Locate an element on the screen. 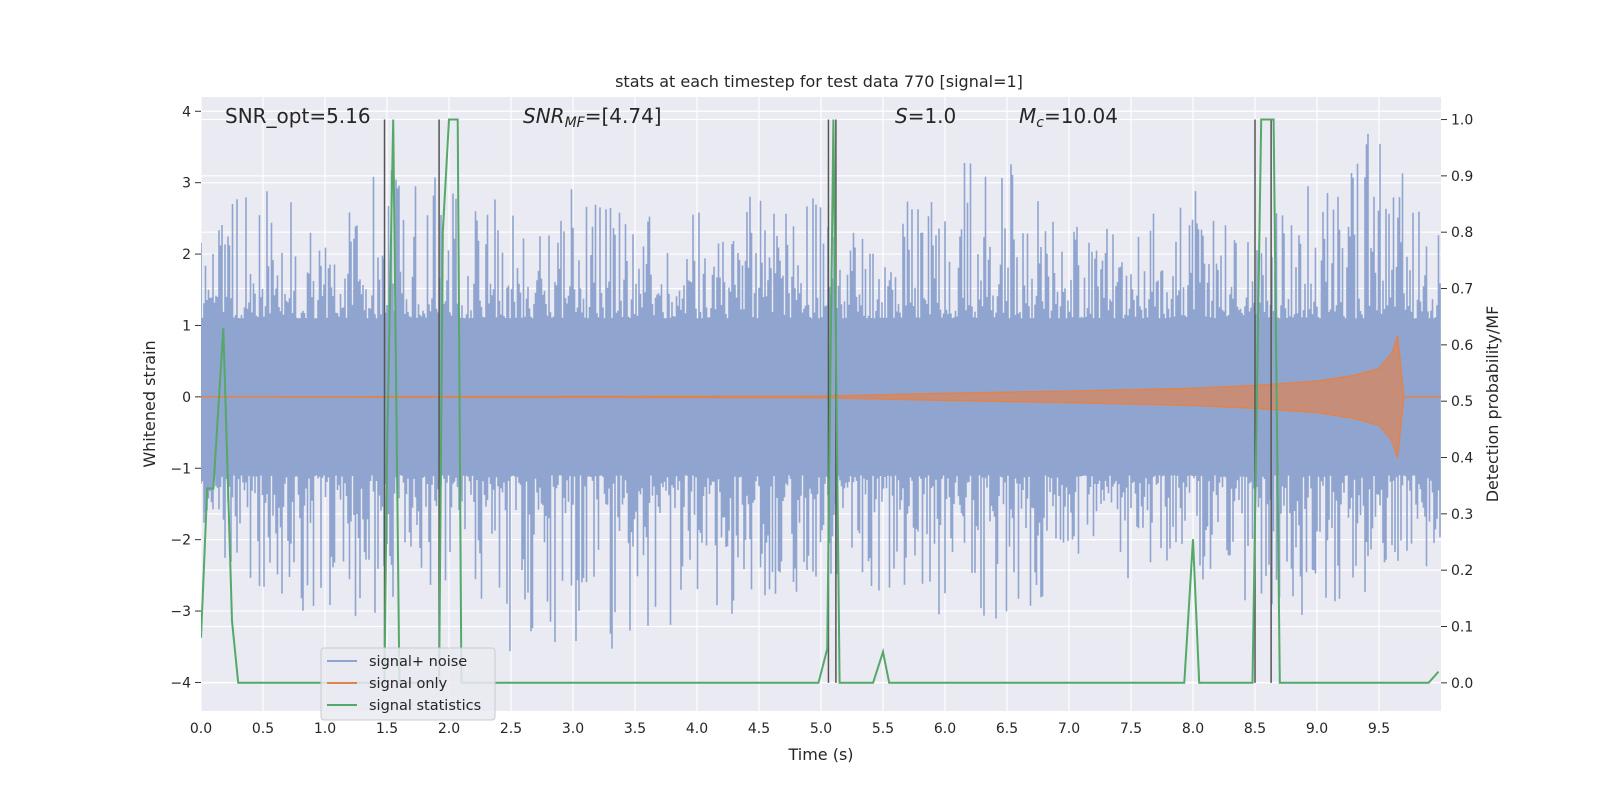  series-signal-only is located at coordinates (821, 396).